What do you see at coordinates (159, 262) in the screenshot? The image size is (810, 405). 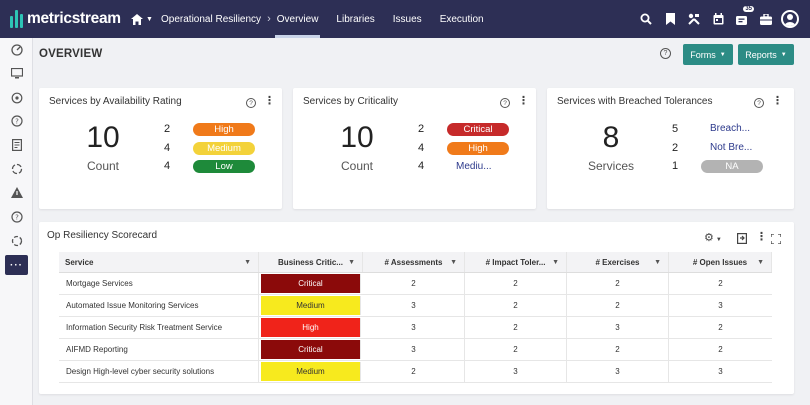 I see `column-header-service: Service ▼` at bounding box center [159, 262].